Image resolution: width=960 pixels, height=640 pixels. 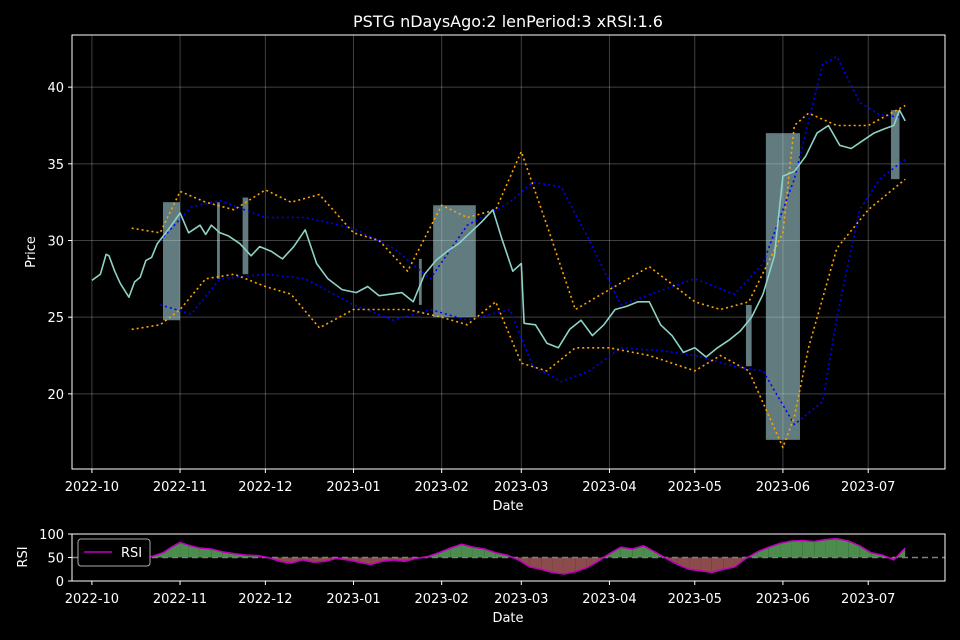 What do you see at coordinates (783, 487) in the screenshot?
I see `price-x-tick-label: 2023-06` at bounding box center [783, 487].